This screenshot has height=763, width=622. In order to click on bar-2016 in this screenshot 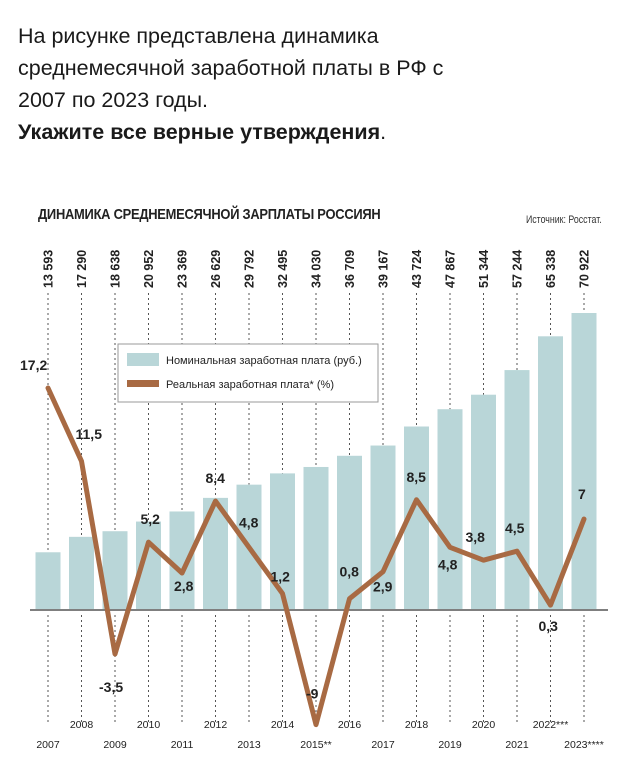, I will do `click(349, 532)`.